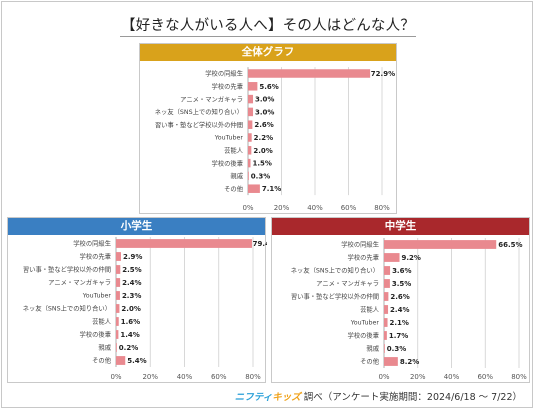 This screenshot has width=536, height=411. Describe the element at coordinates (383, 74) in the screenshot. I see `overall-value-label: 72.9%` at that location.